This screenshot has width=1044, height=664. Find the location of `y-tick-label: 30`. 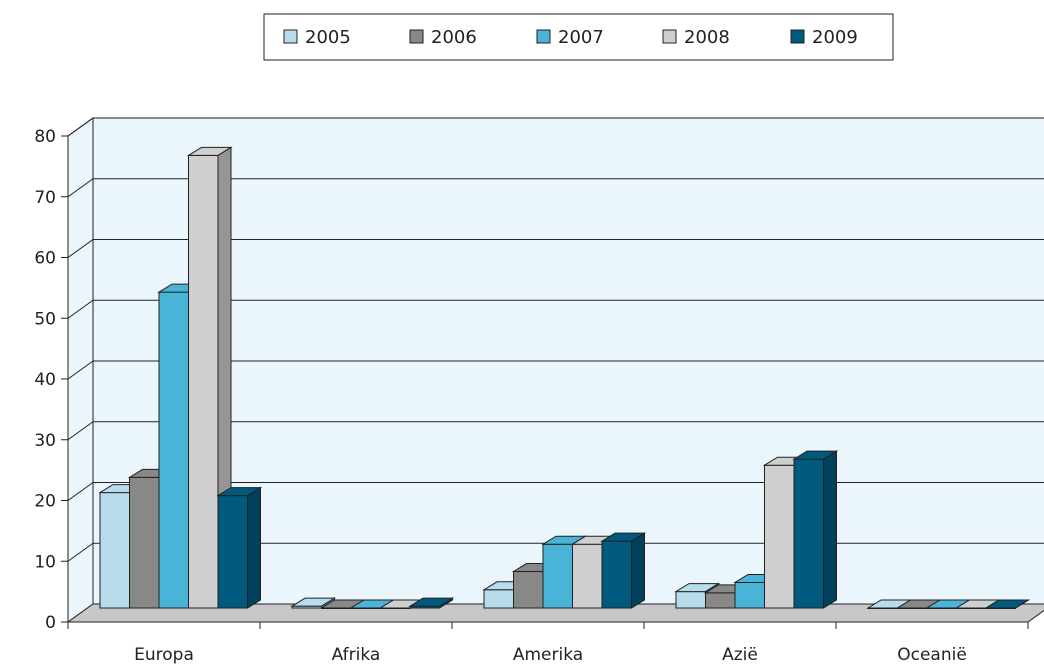

y-tick-label: 30 is located at coordinates (45, 441).